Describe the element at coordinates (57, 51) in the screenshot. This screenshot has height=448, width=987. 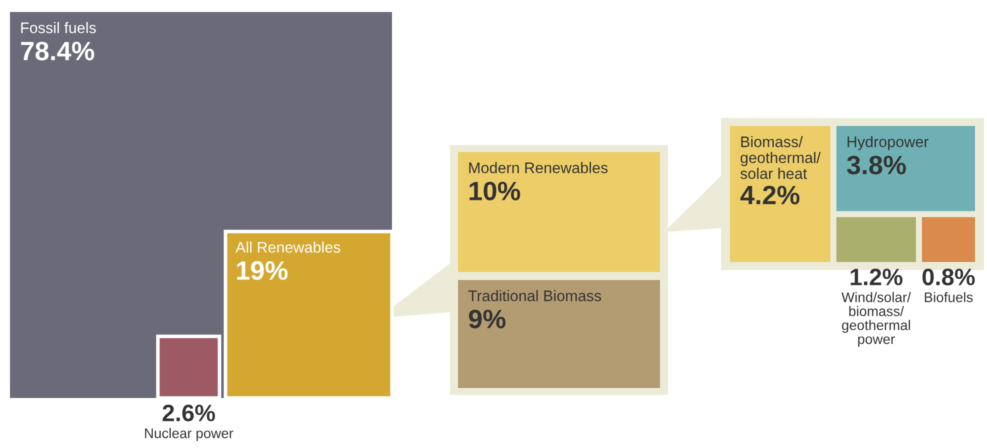
I see `data-label: 78.4%` at that location.